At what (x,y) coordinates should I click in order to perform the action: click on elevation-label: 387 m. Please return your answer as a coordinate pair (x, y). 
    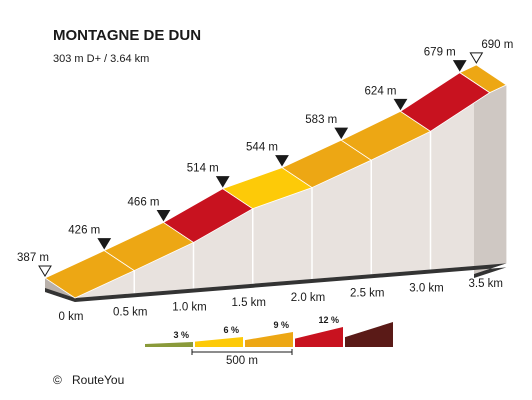
    Looking at the image, I should click on (33, 258).